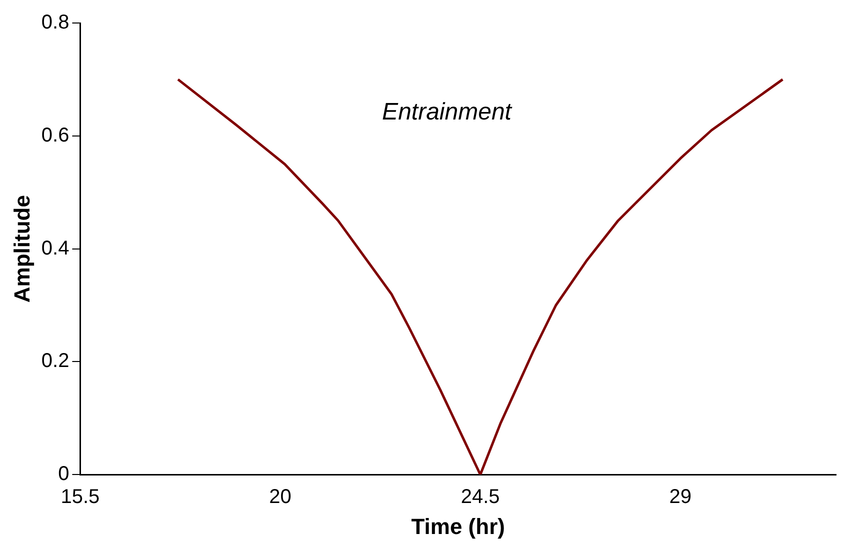 This screenshot has height=551, width=846. I want to click on x-tick-label: 20, so click(280, 497).